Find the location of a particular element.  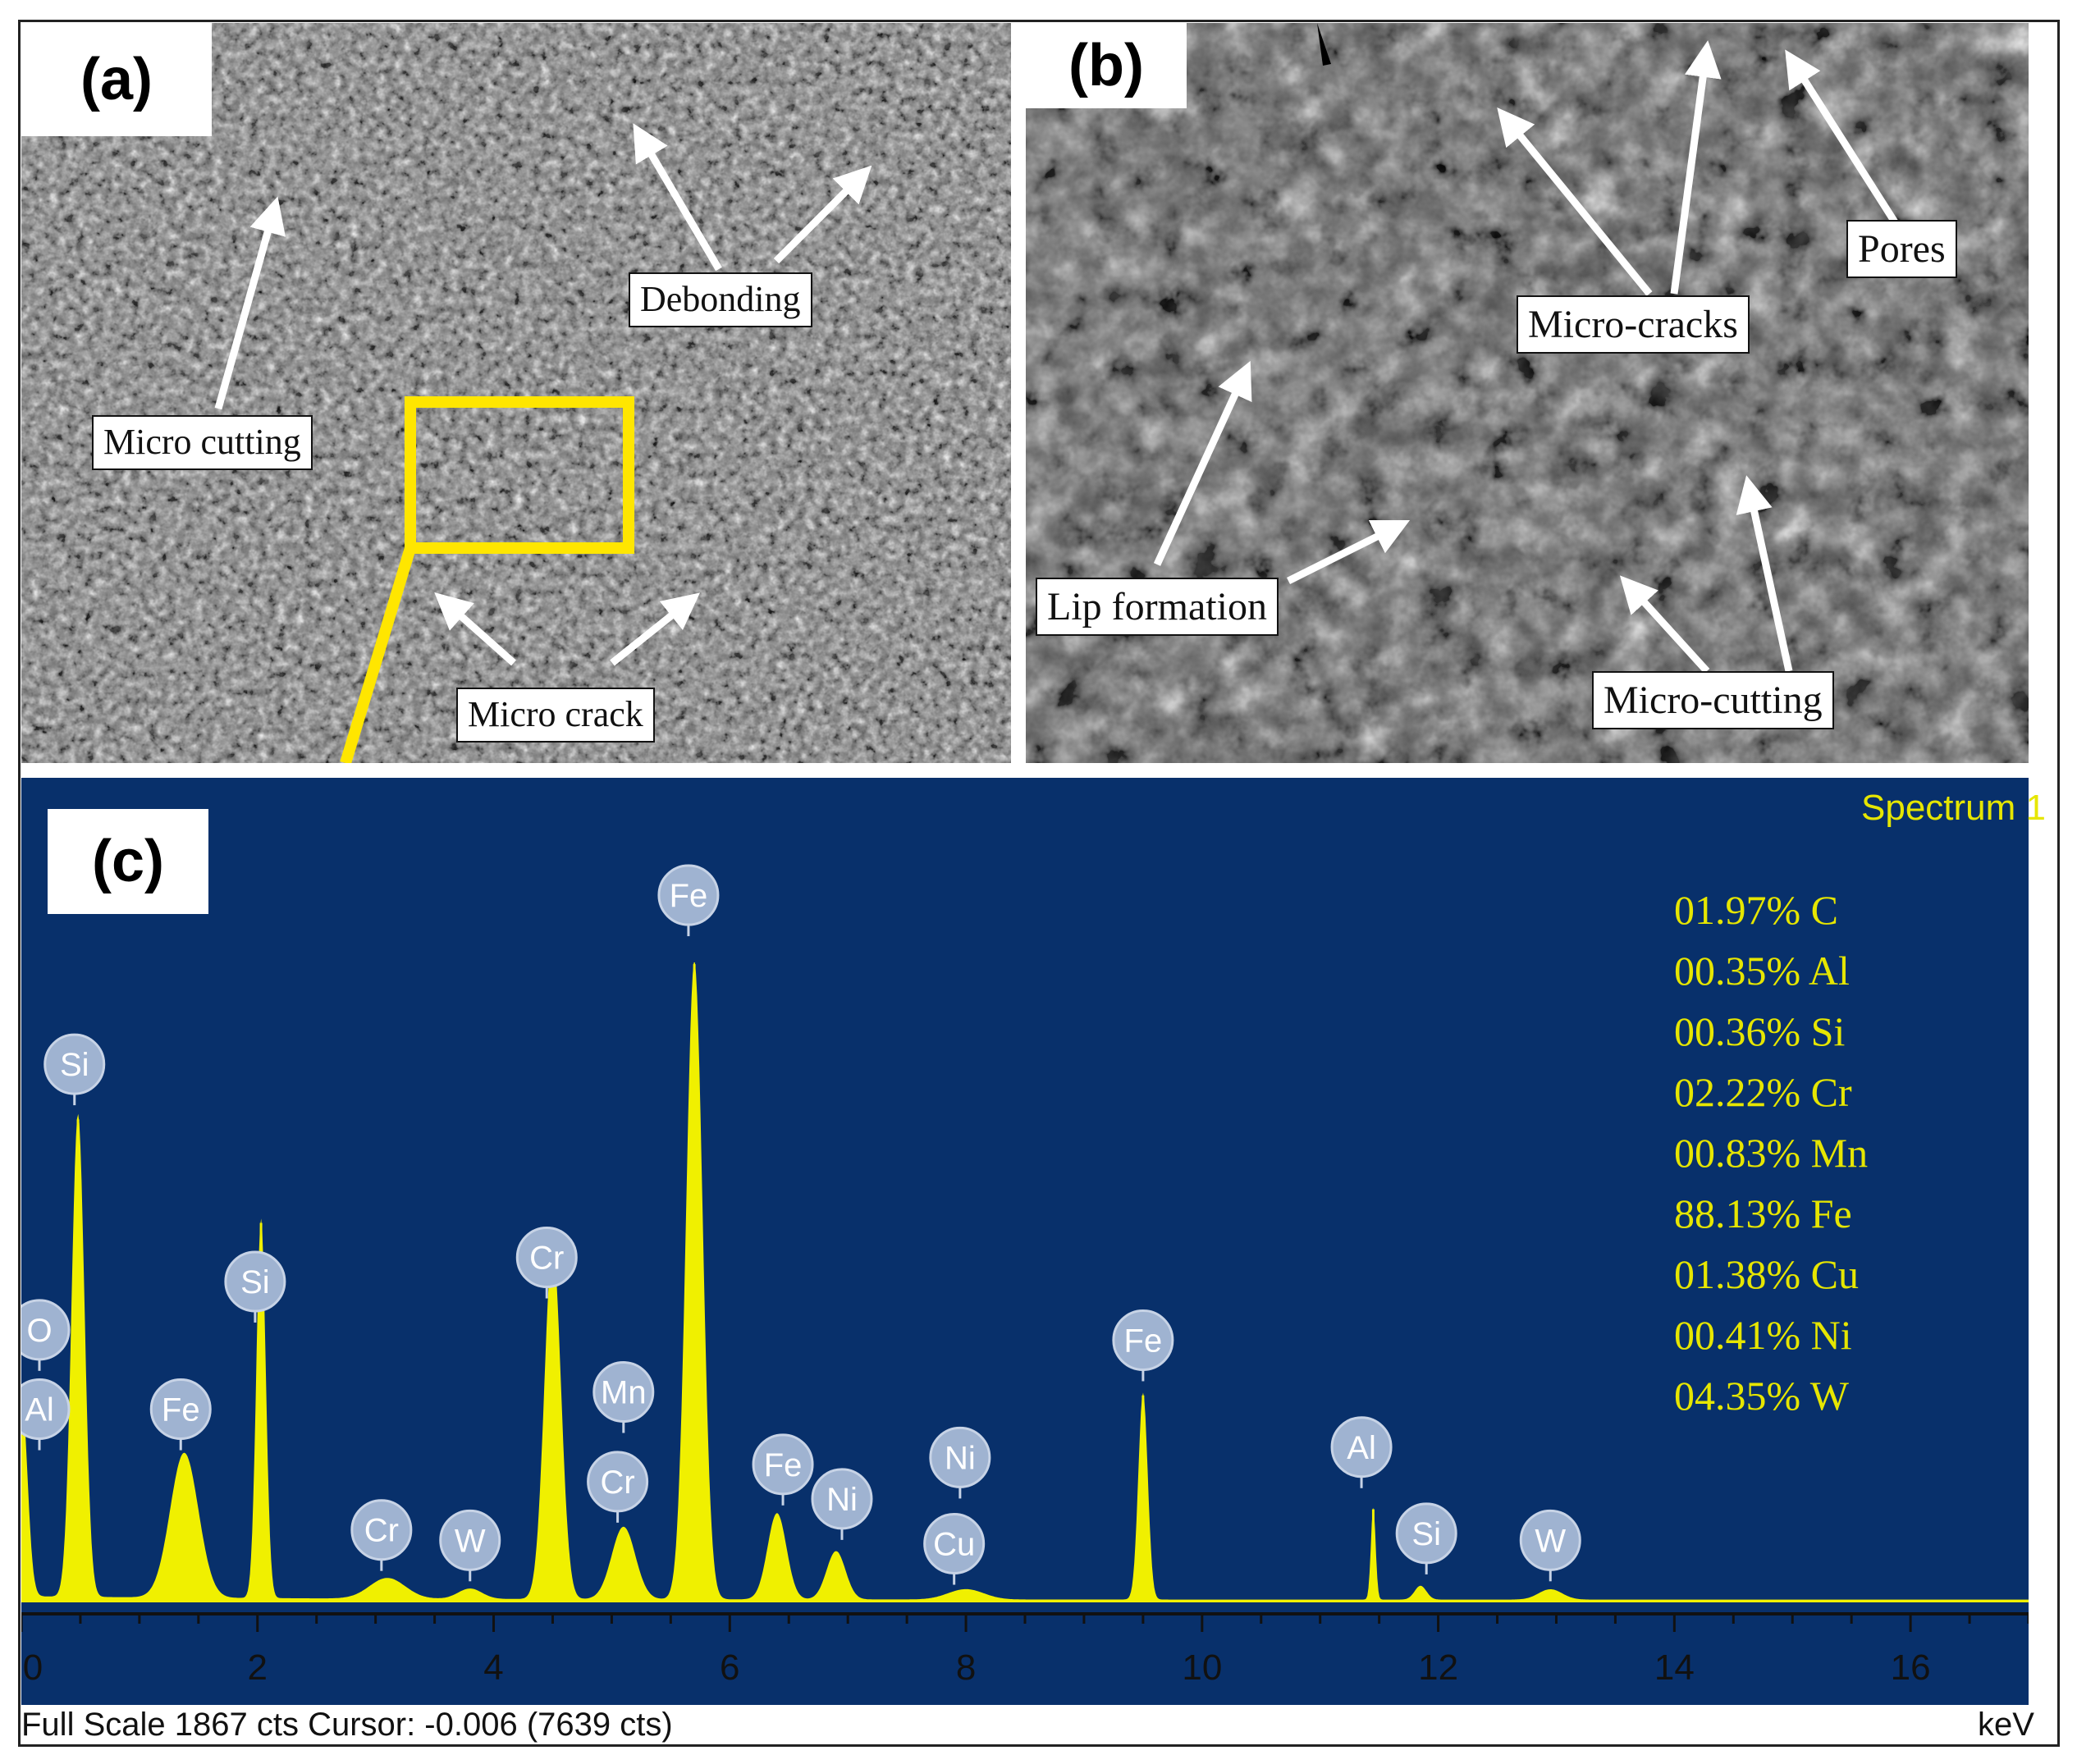

peak-label-cu: Cu is located at coordinates (954, 1549).